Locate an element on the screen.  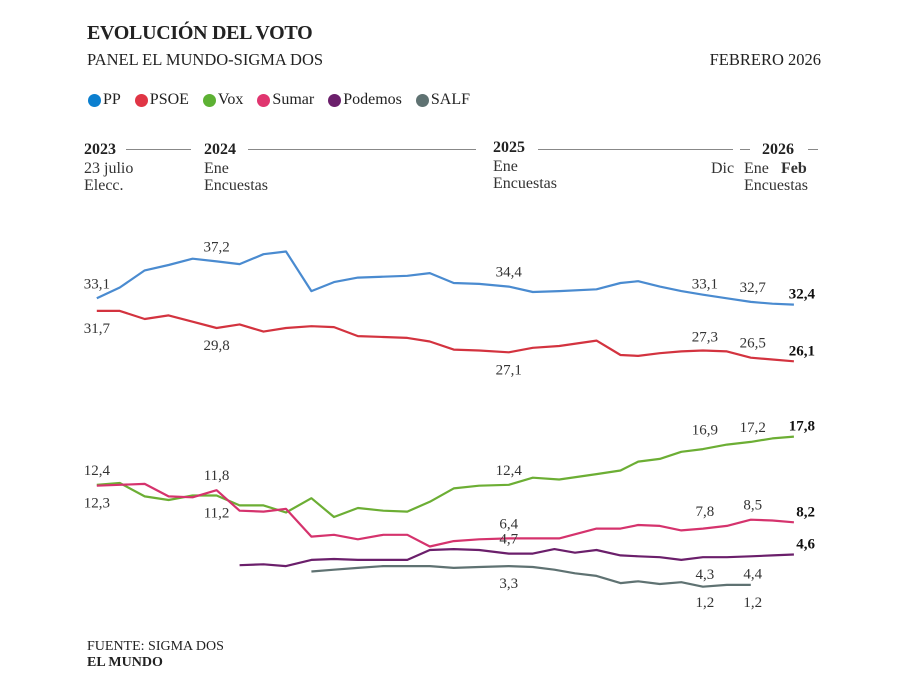
chart-title: EVOLUCIÓN DEL VOTO is located at coordinates (200, 33).